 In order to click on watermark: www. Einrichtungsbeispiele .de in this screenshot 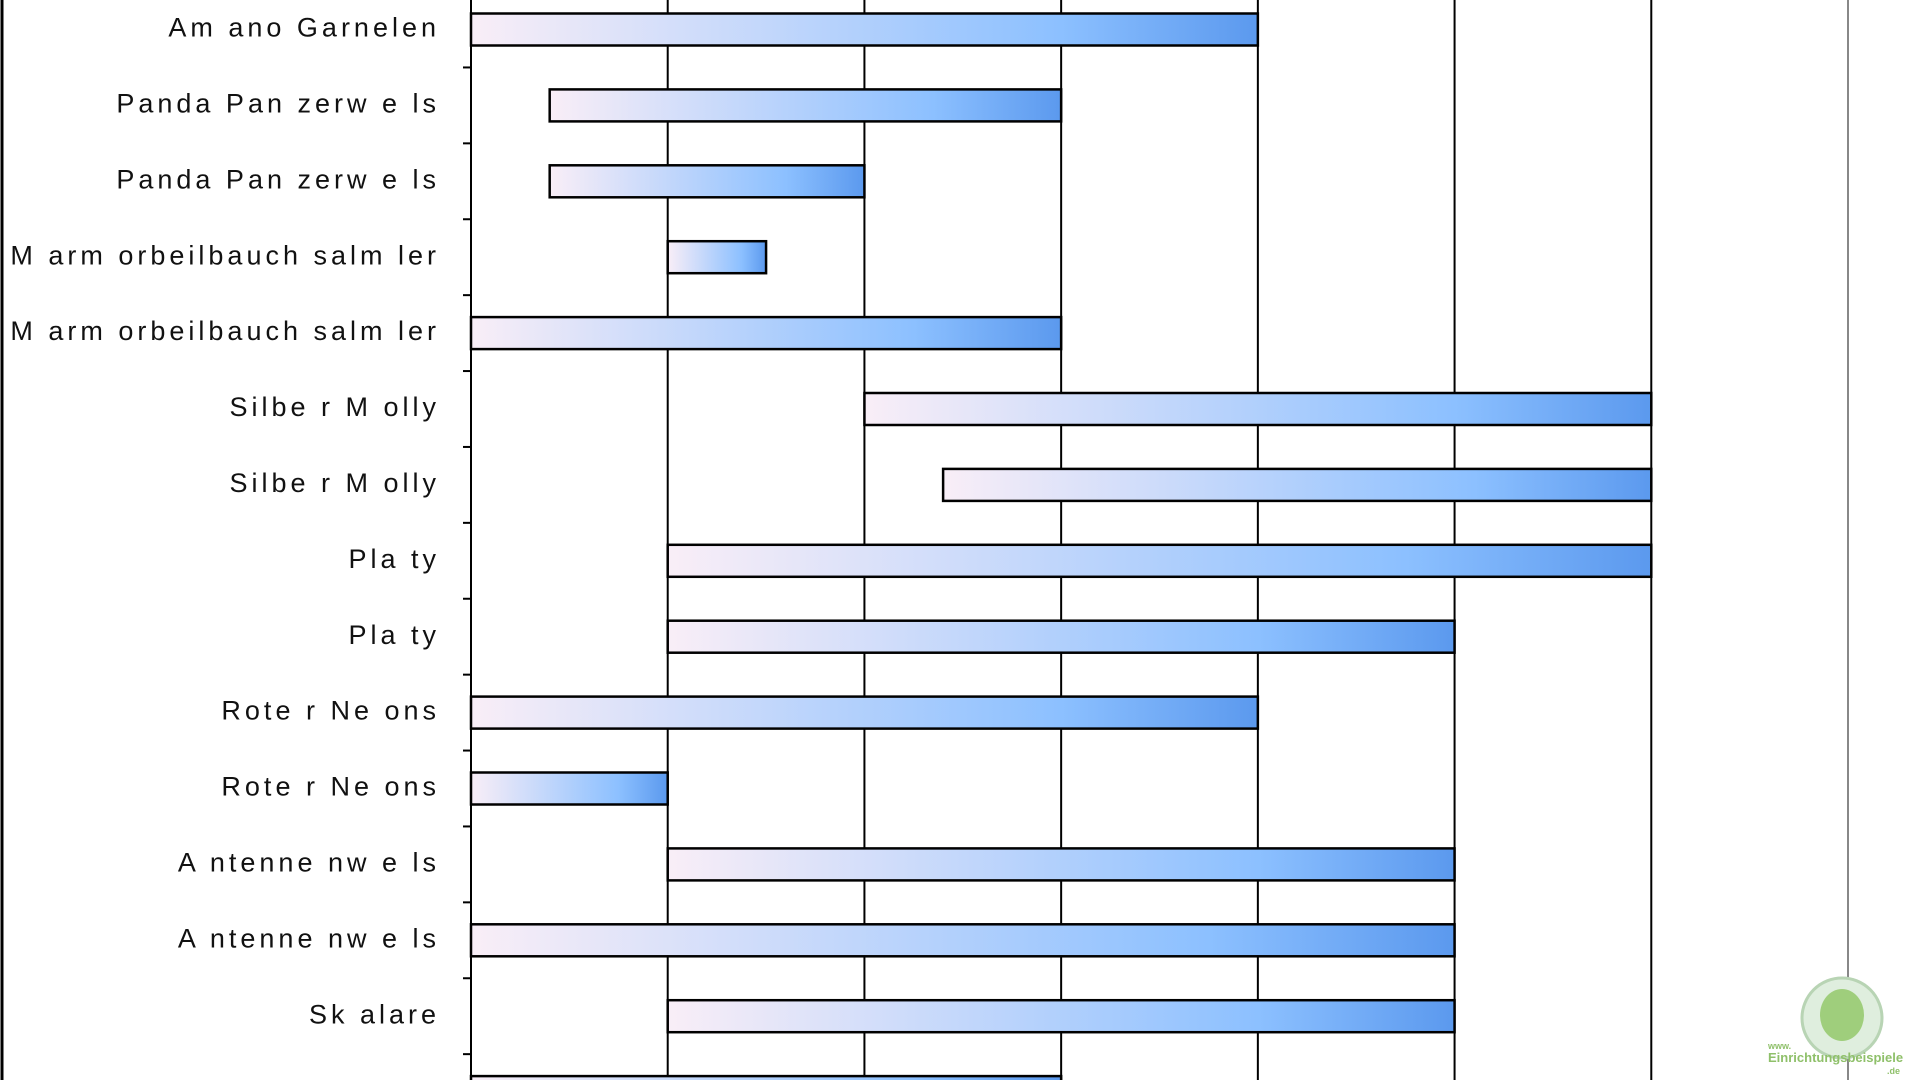, I will do `click(1835, 1026)`.